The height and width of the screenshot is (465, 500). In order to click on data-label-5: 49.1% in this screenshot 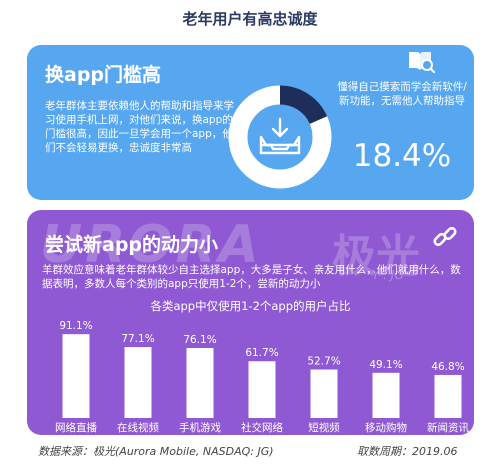, I will do `click(385, 365)`.